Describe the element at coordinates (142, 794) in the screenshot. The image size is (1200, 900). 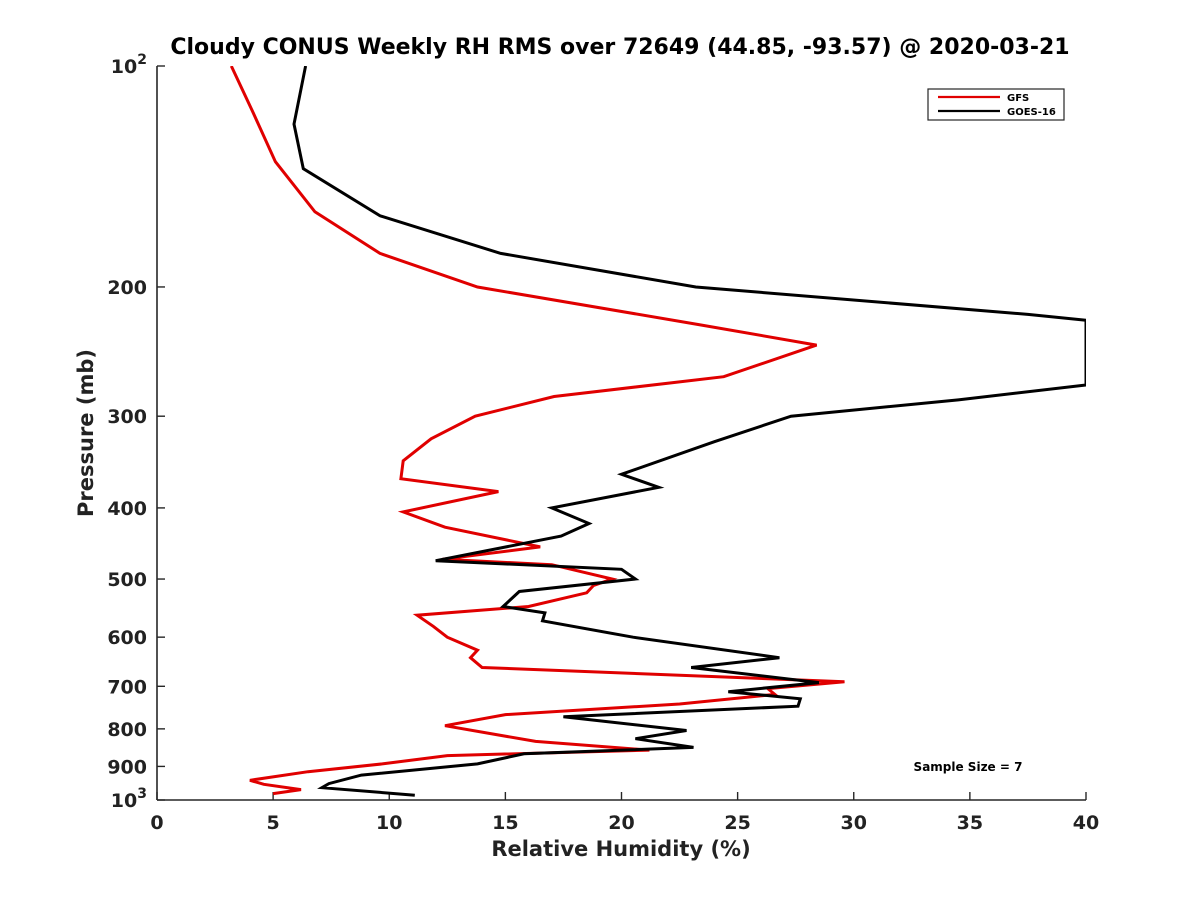
I see `y-tick-label-exponent: 3` at that location.